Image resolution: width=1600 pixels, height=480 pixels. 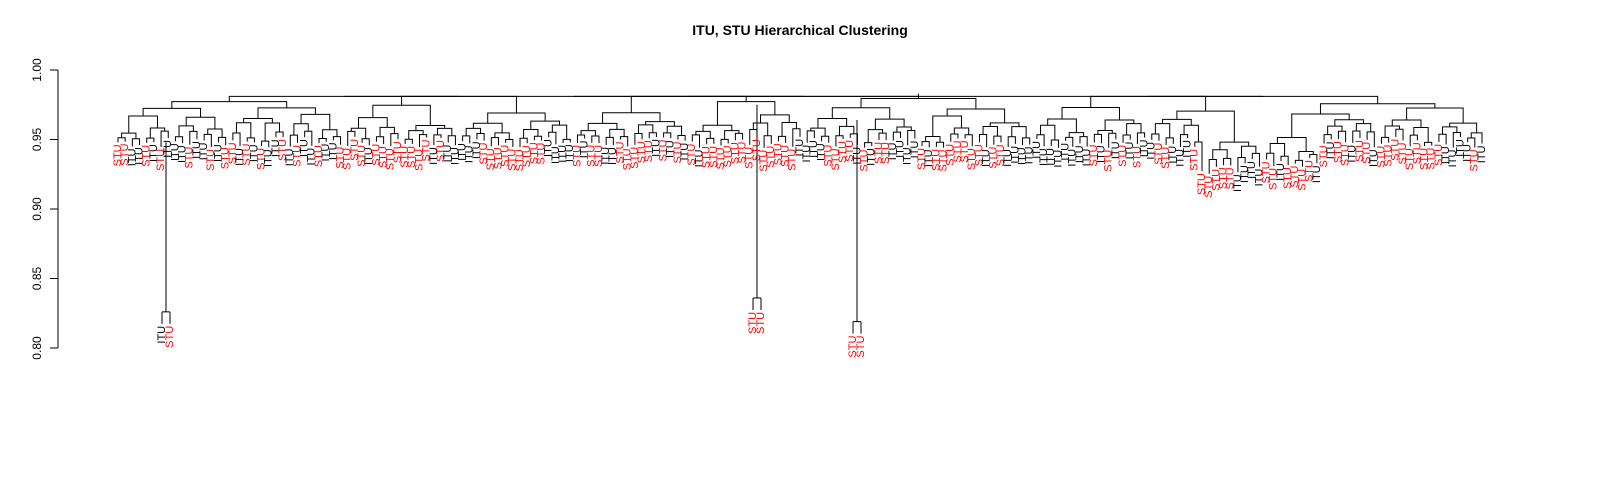 I want to click on y-tick-label: 0.80, so click(x=37, y=348).